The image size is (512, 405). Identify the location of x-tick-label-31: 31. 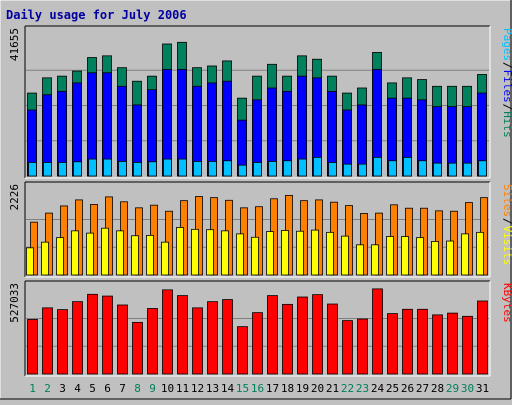
(482, 388).